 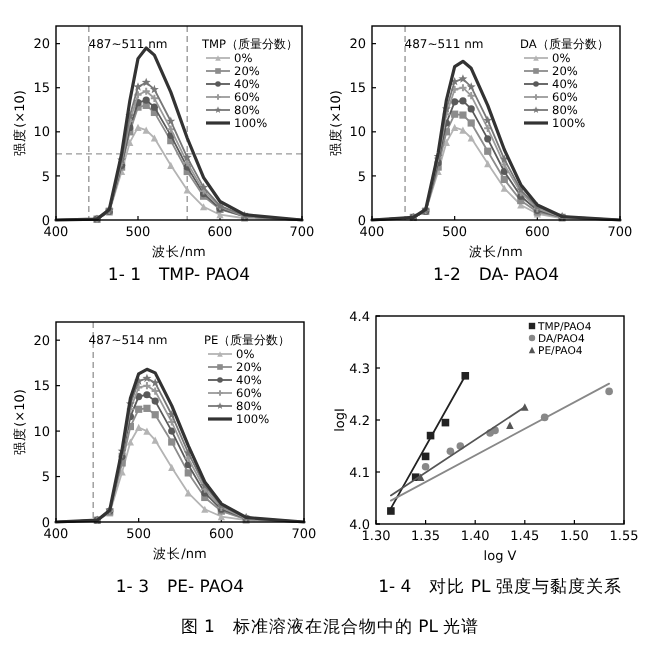 What do you see at coordinates (180, 588) in the screenshot?
I see `text: 1- 3 PE- PAO4` at bounding box center [180, 588].